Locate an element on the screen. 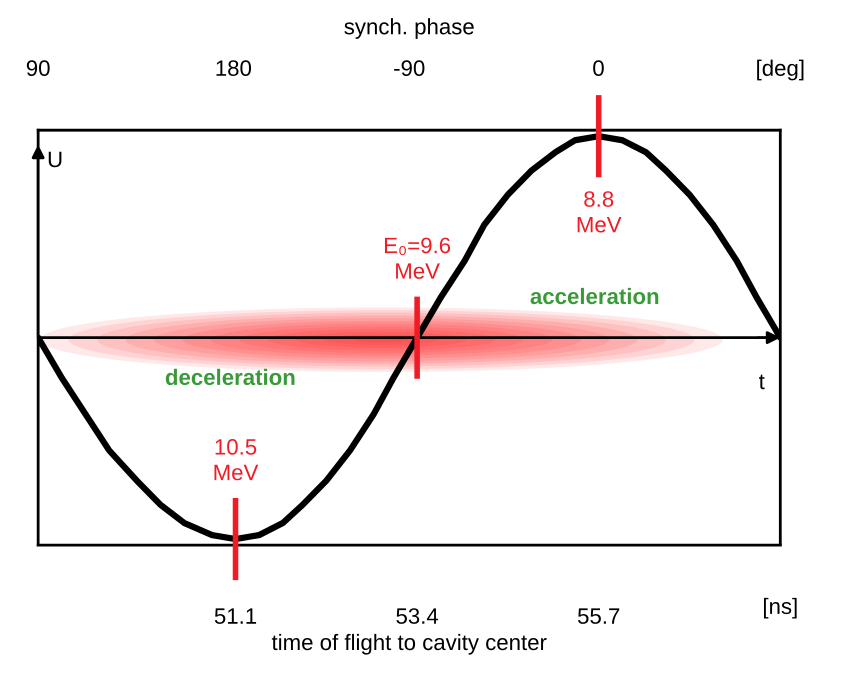 The image size is (867, 678). x-axis-title: time of flight to cavity center is located at coordinates (409, 644).